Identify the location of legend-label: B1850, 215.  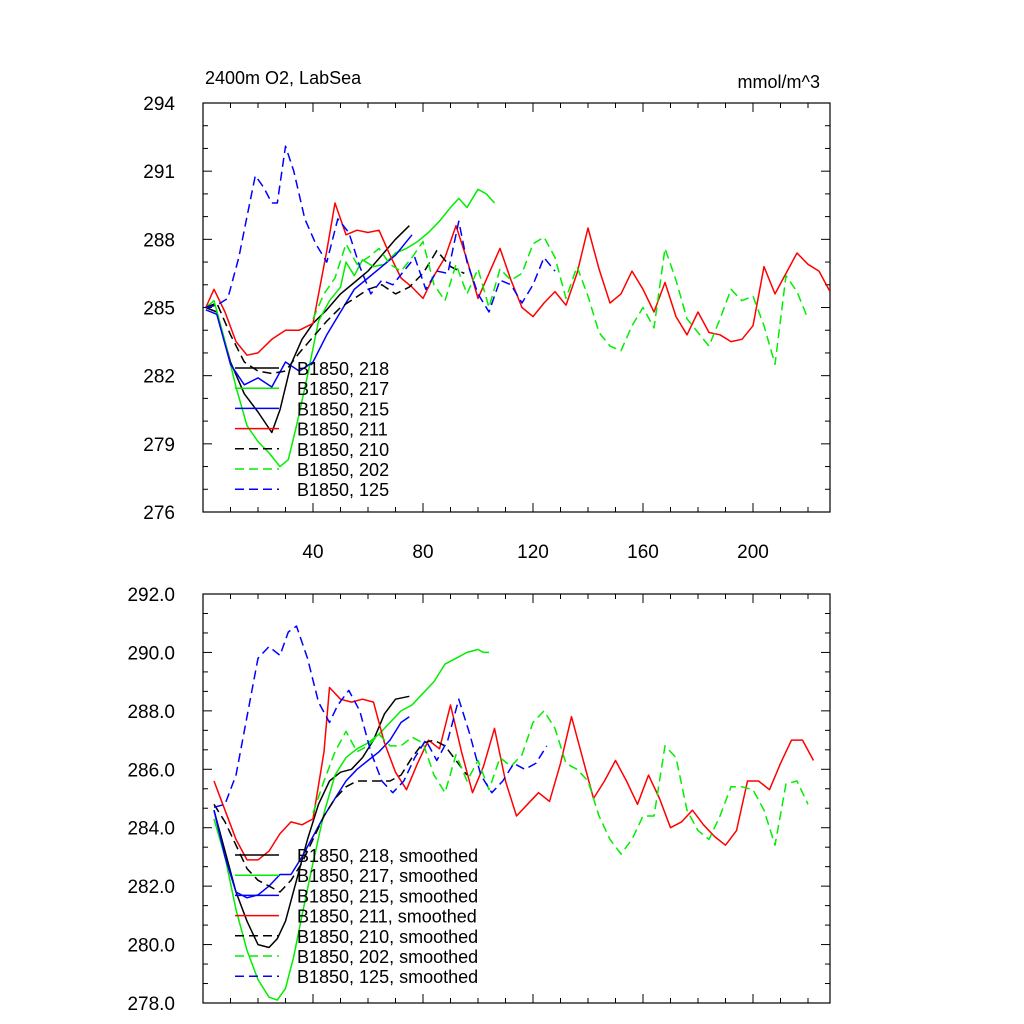
(343, 409).